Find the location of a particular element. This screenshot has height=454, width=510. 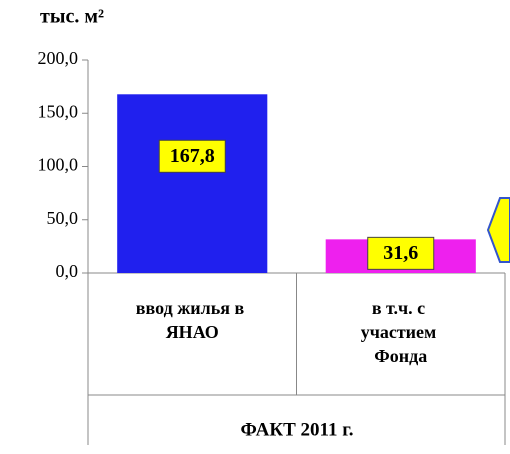

bar is located at coordinates (192, 183).